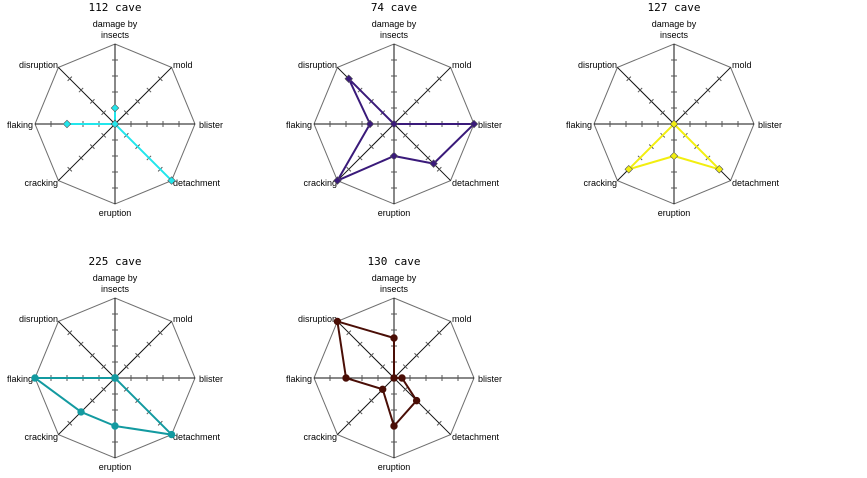 This screenshot has width=867, height=478. What do you see at coordinates (674, 7) in the screenshot?
I see `chart-title: 127 cave` at bounding box center [674, 7].